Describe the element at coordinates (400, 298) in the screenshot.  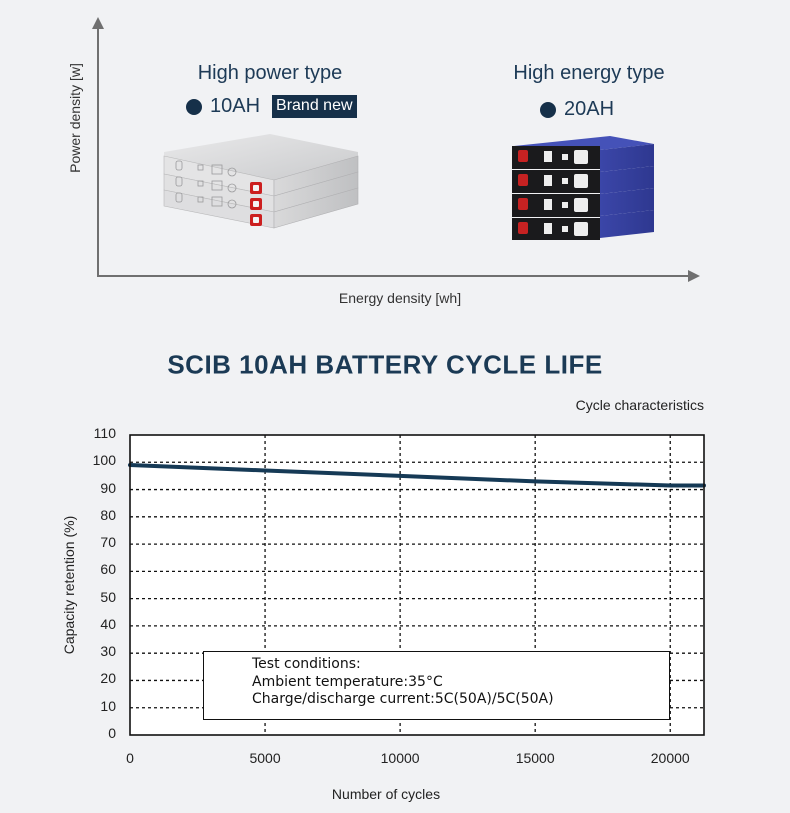
I see `x-axis-label: Energy density [wh]` at that location.